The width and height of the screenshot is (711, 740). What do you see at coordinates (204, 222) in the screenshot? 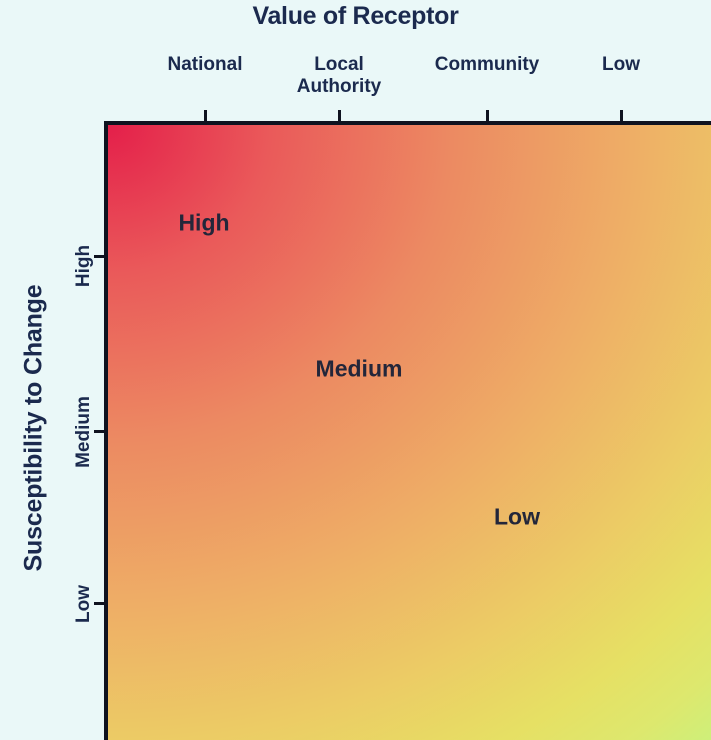
I see `region-label-high: High` at bounding box center [204, 222].